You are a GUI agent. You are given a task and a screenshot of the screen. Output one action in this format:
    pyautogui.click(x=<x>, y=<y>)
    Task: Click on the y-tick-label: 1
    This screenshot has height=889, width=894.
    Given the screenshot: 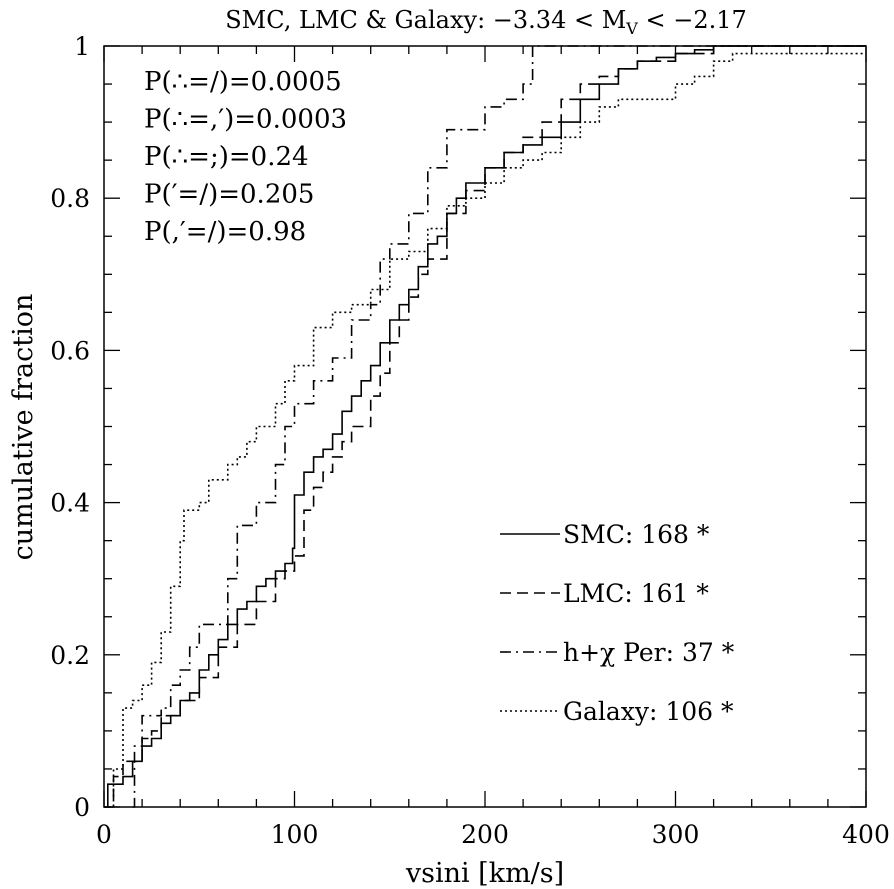 What is the action you would take?
    pyautogui.click(x=82, y=46)
    